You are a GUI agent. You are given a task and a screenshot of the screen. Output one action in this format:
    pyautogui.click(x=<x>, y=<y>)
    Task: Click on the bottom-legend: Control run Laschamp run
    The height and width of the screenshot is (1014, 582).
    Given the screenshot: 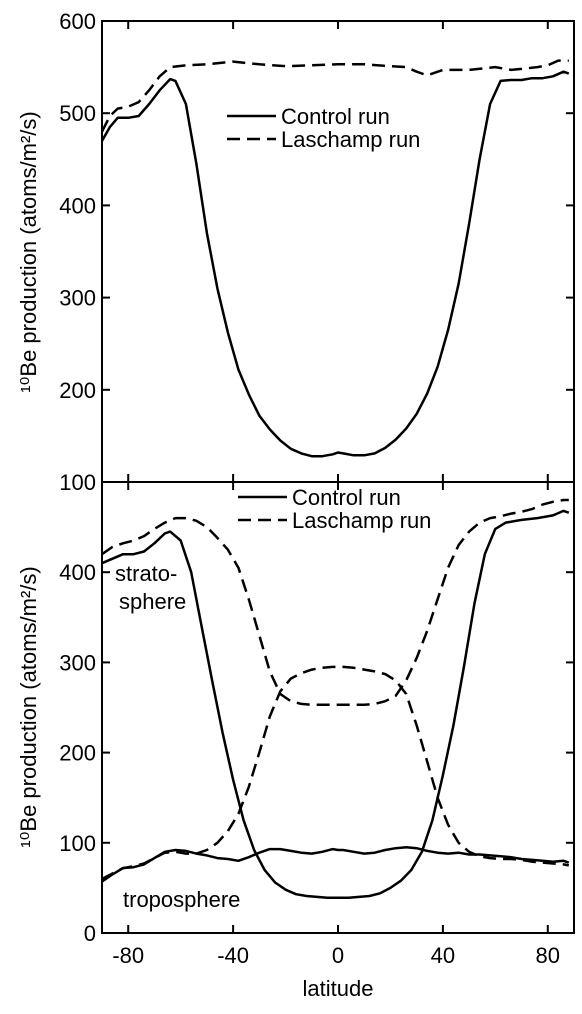 What is the action you would take?
    pyautogui.click(x=334, y=509)
    